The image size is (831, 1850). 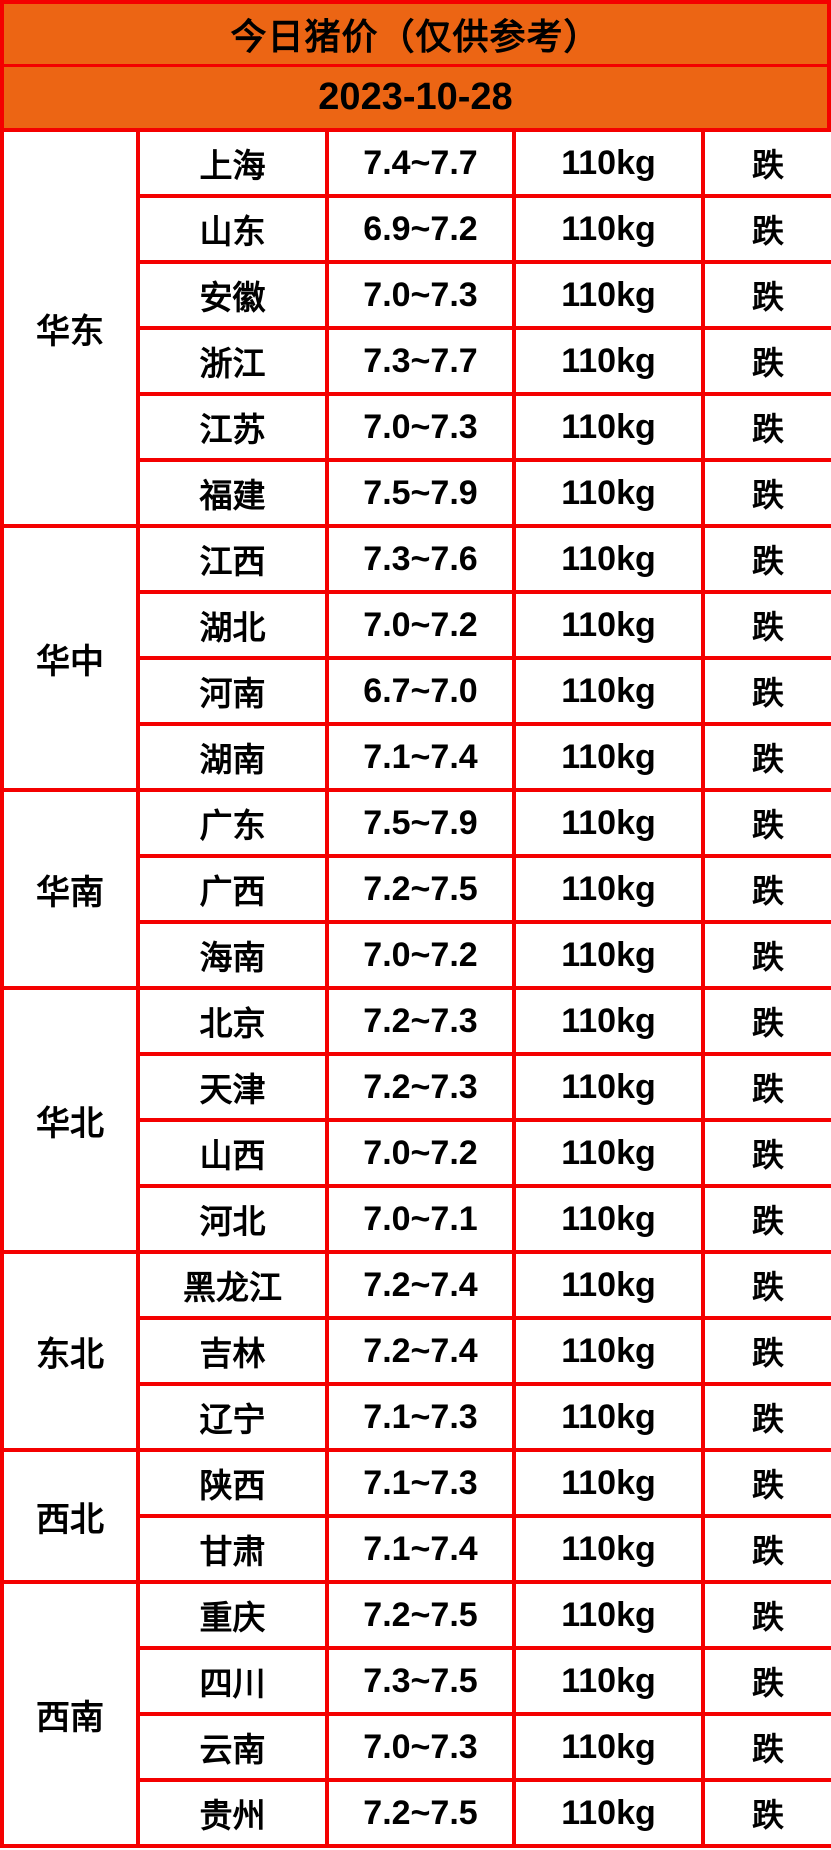 What do you see at coordinates (420, 427) in the screenshot?
I see `price-range-cell: 7.0~7.3` at bounding box center [420, 427].